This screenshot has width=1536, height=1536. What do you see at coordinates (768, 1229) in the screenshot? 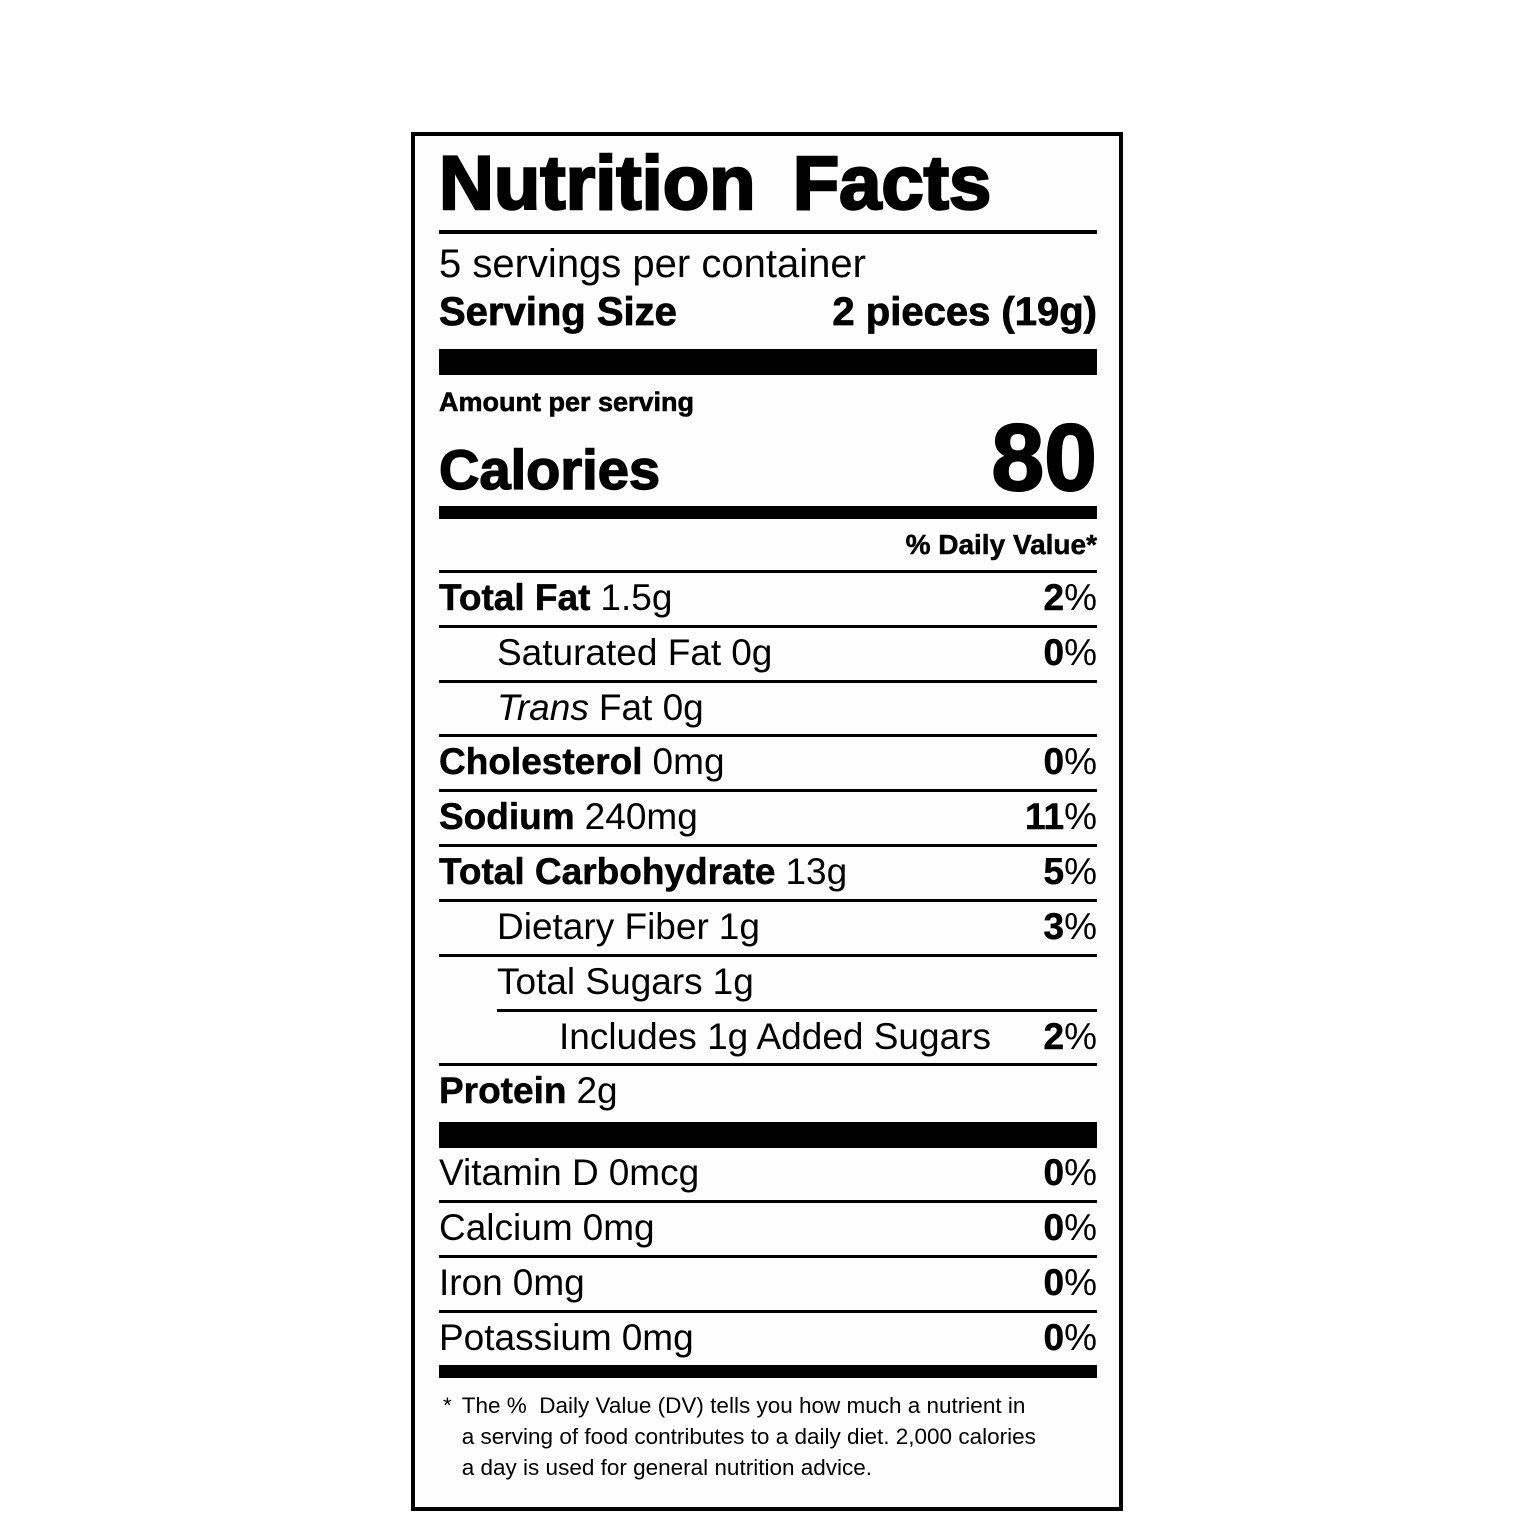
I see `vitamin-row-calcium: Calcium 0mg 0%` at bounding box center [768, 1229].